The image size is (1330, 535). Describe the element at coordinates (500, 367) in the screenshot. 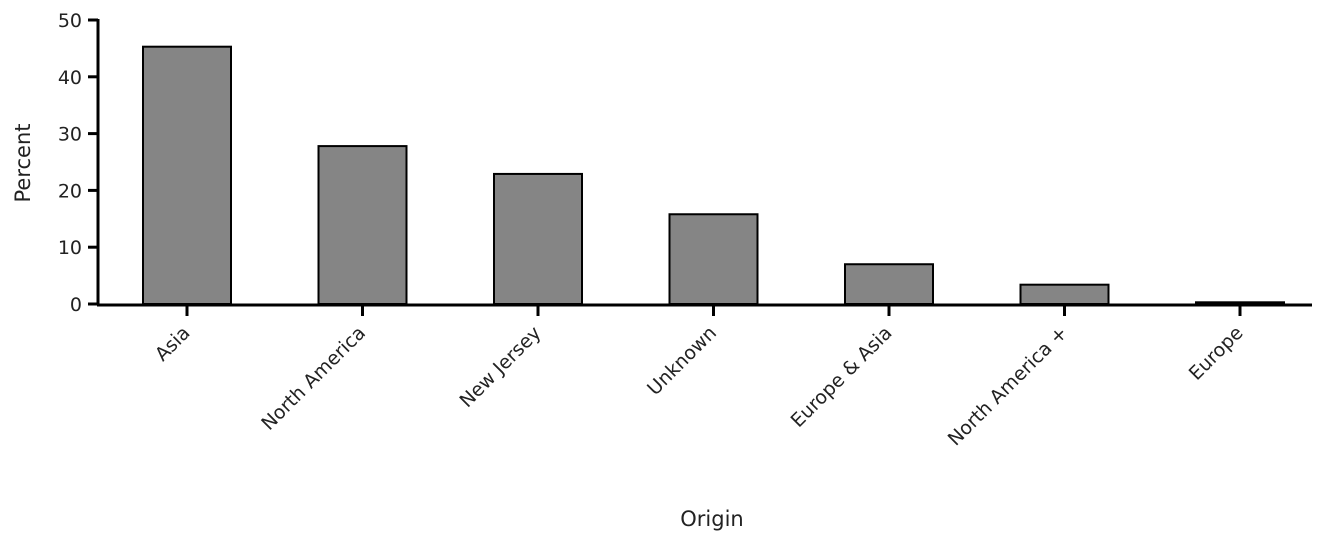

I see `x-tick-label: New Jersey` at that location.